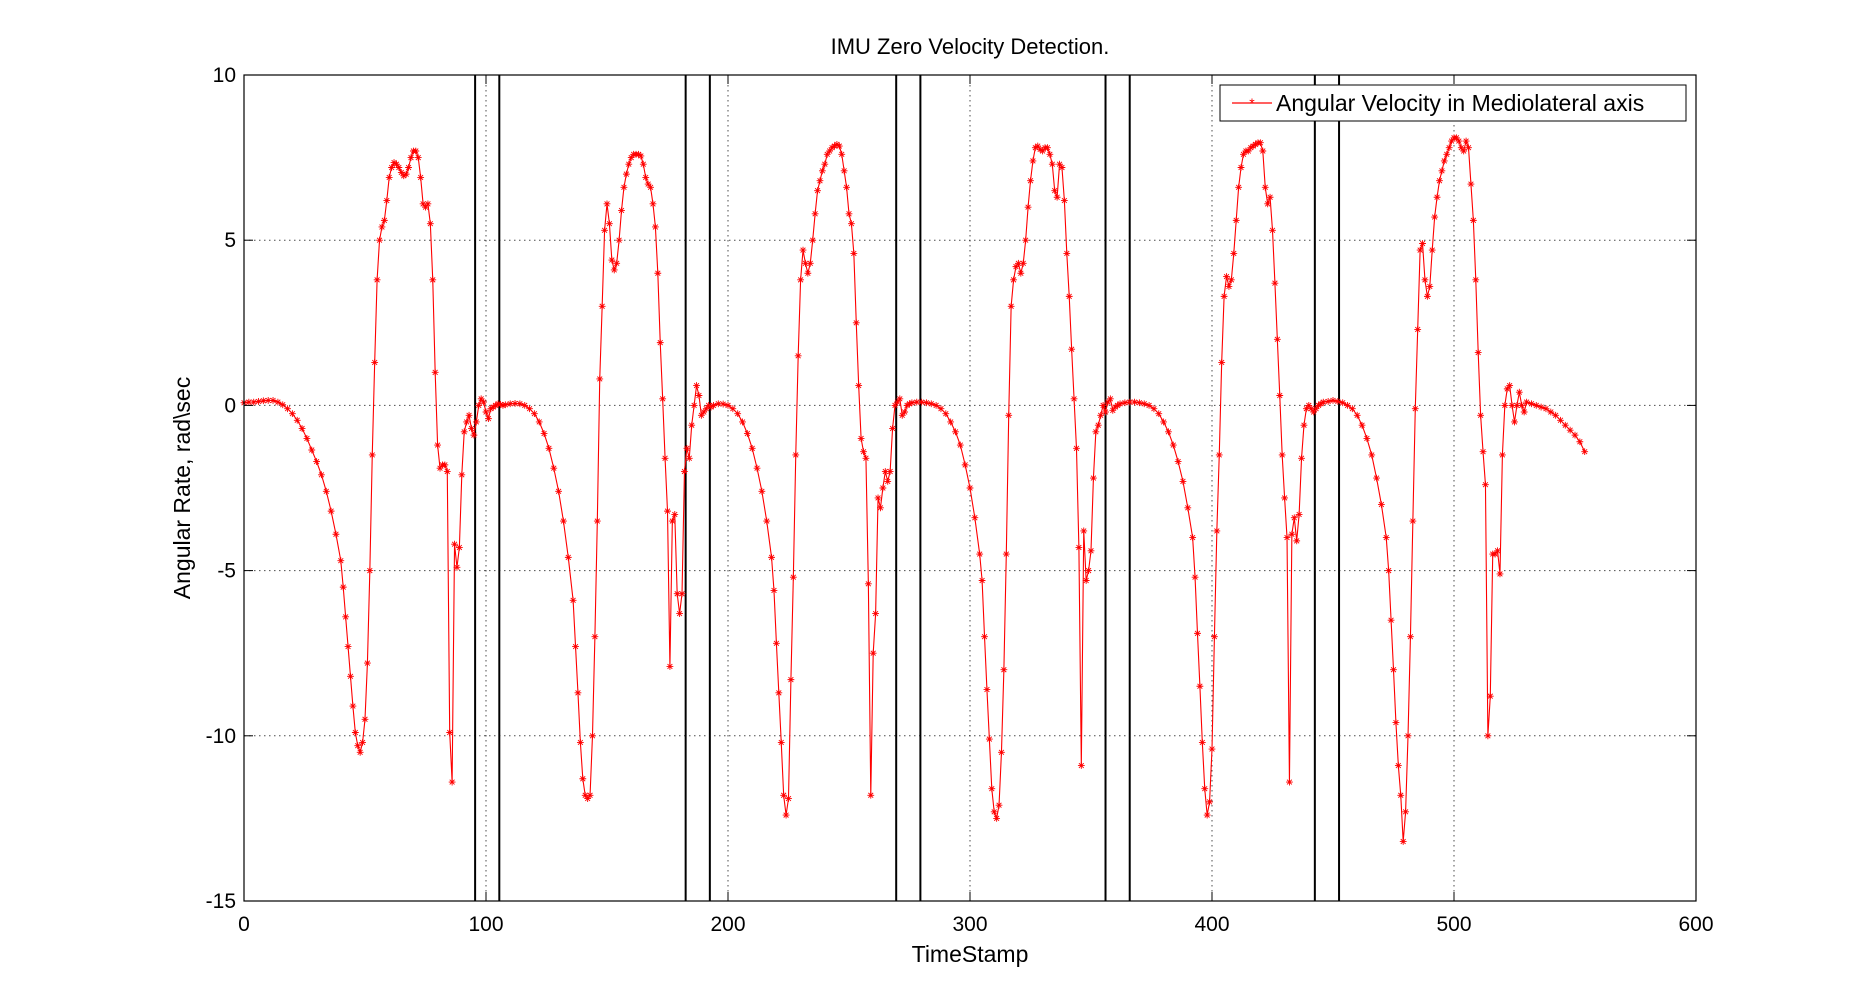  Describe the element at coordinates (221, 901) in the screenshot. I see `y-tick-label: -15` at that location.